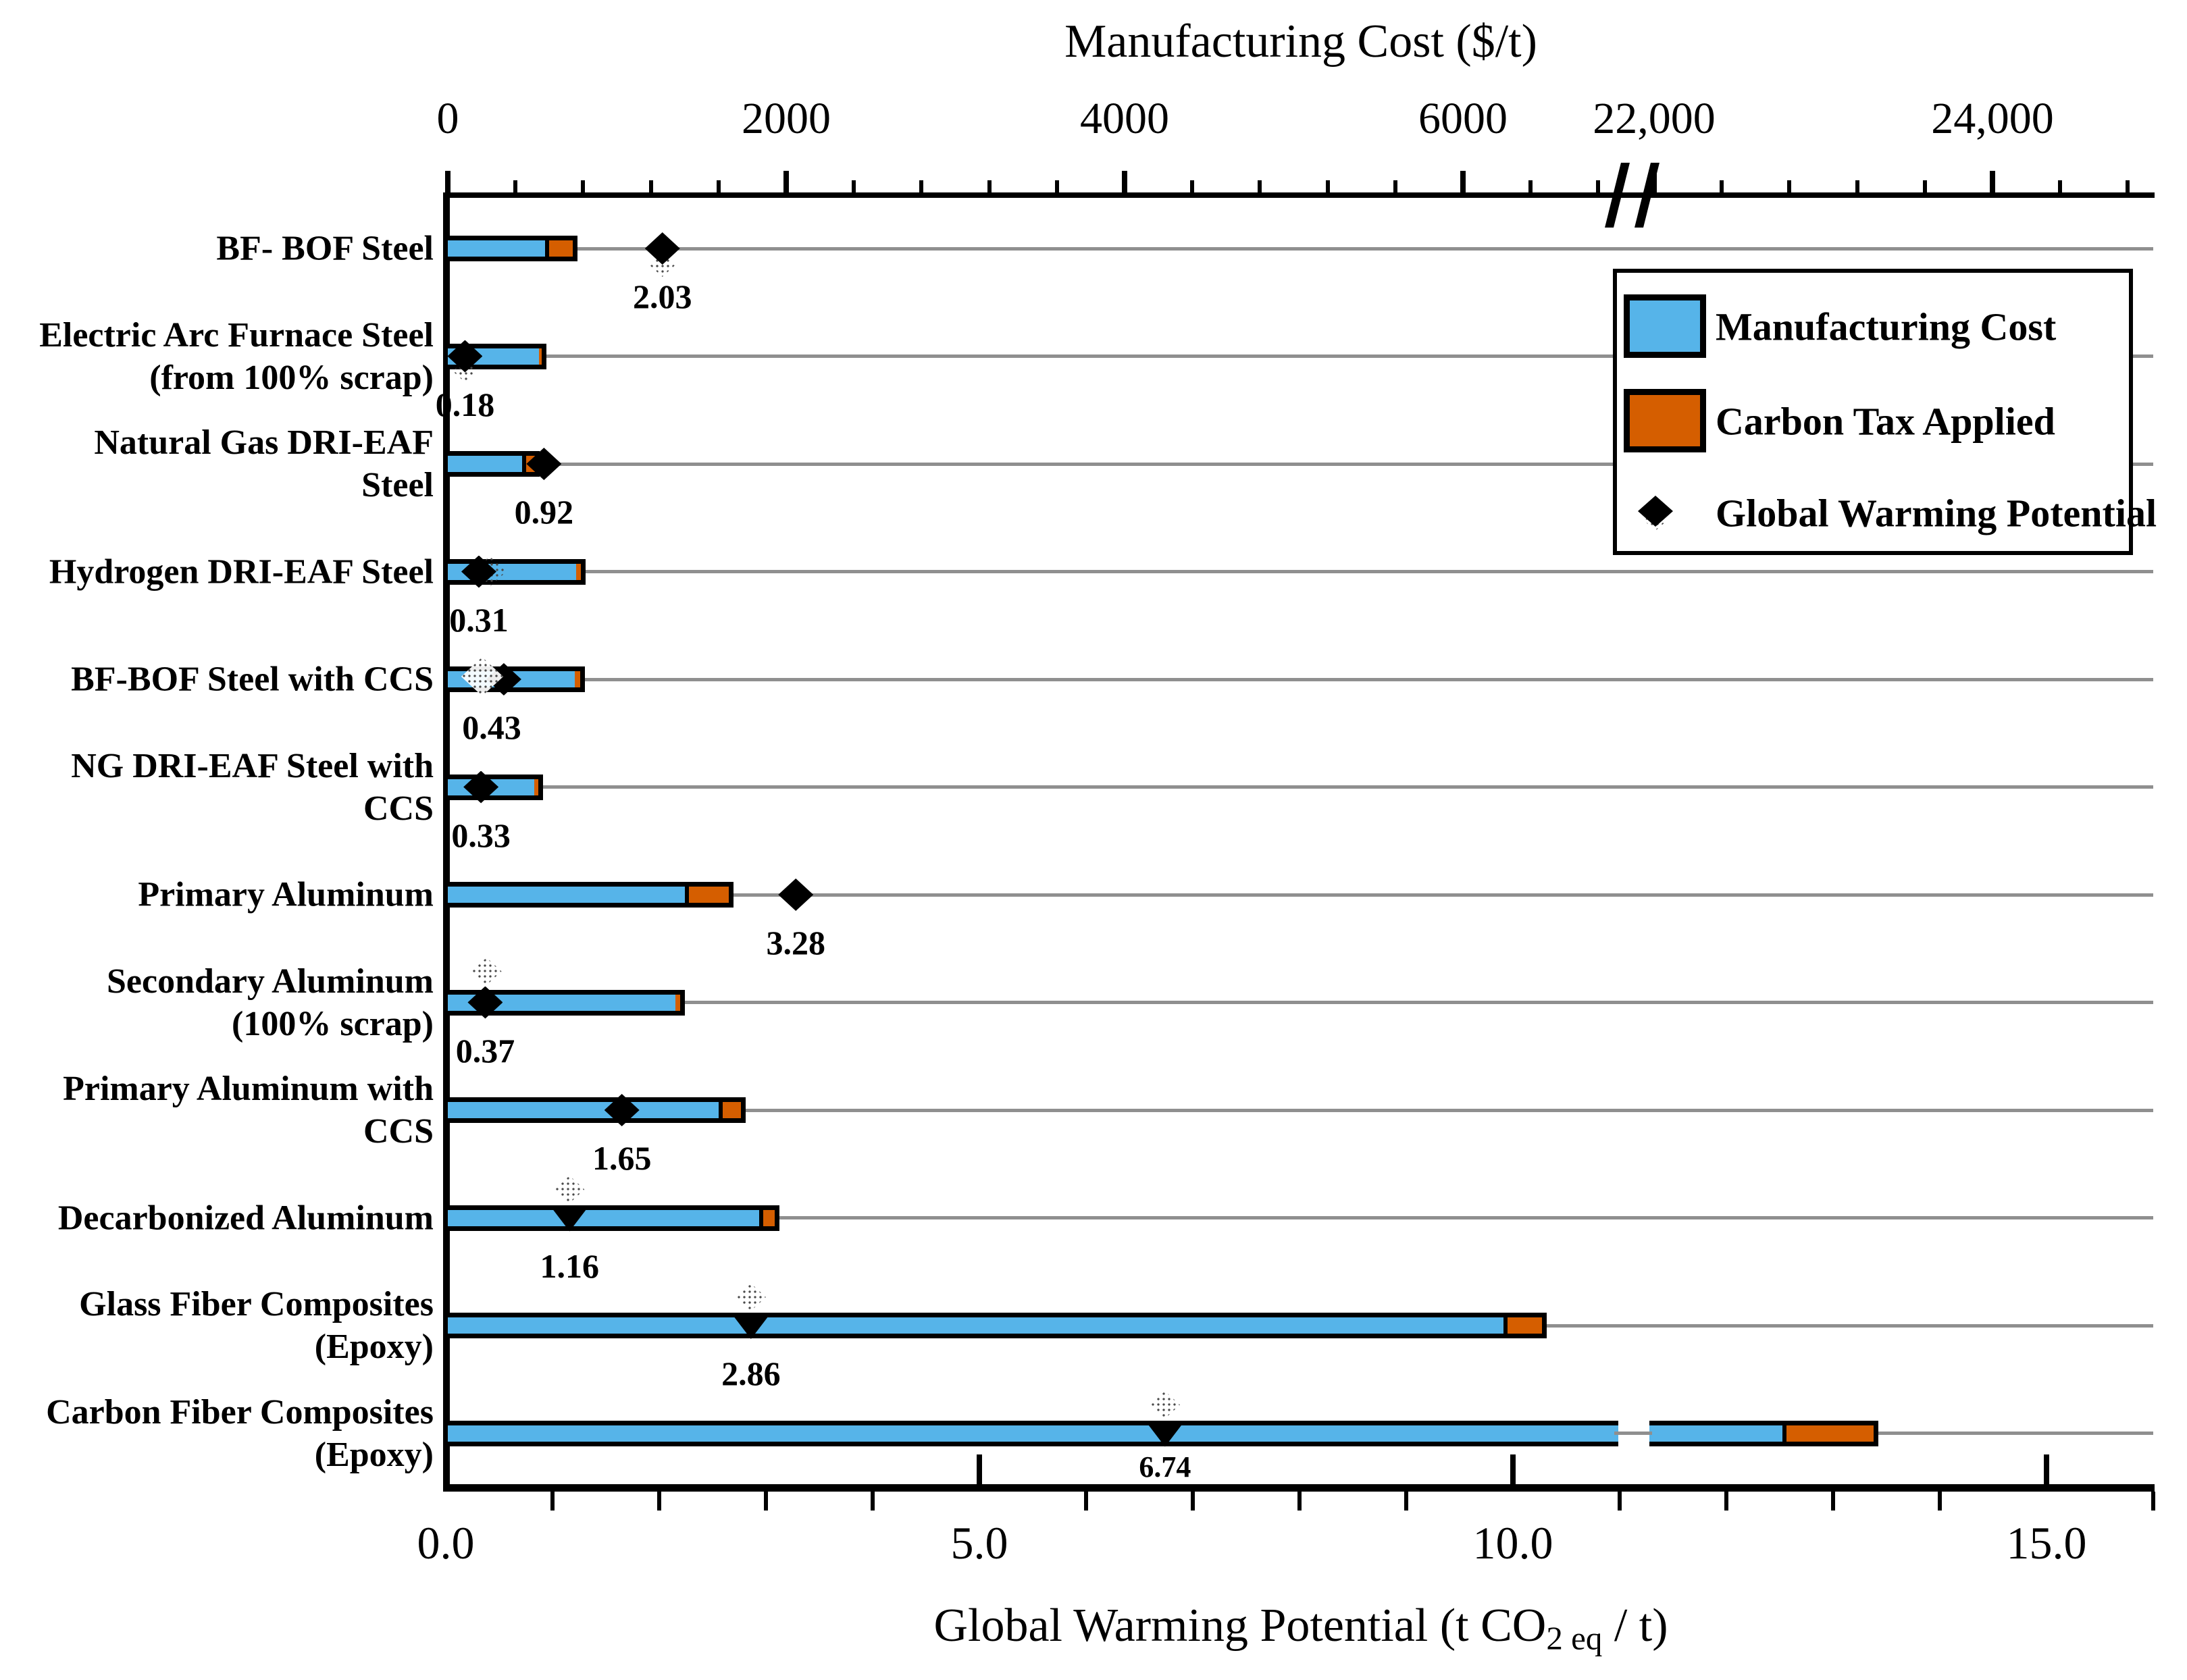  Describe the element at coordinates (481, 835) in the screenshot. I see `gwp-value-label: 0.33` at that location.